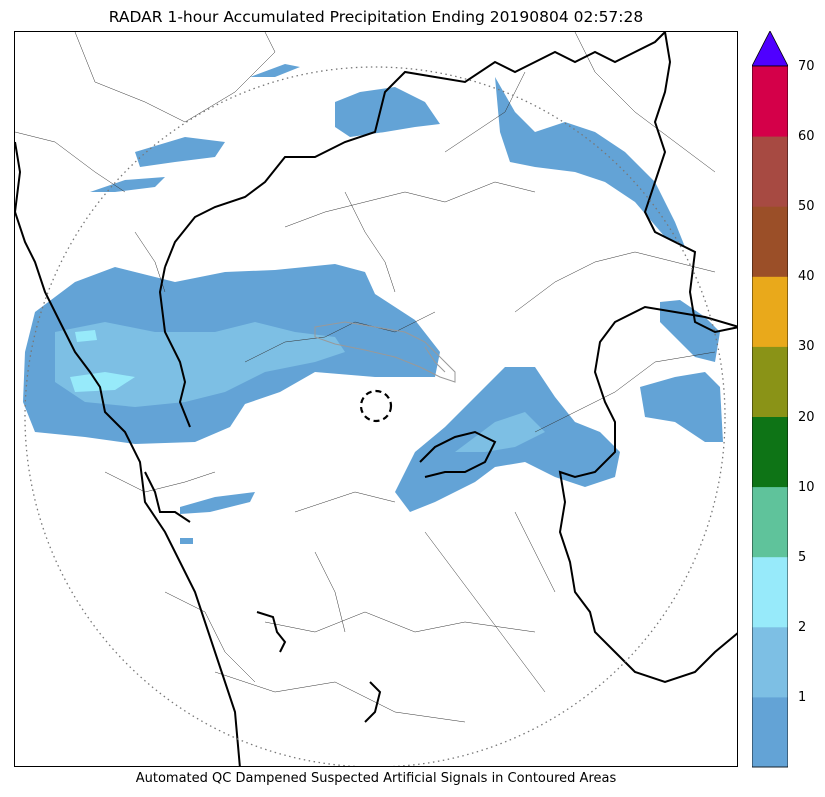  I want to click on colorbar-tick-label: 70, so click(806, 66).